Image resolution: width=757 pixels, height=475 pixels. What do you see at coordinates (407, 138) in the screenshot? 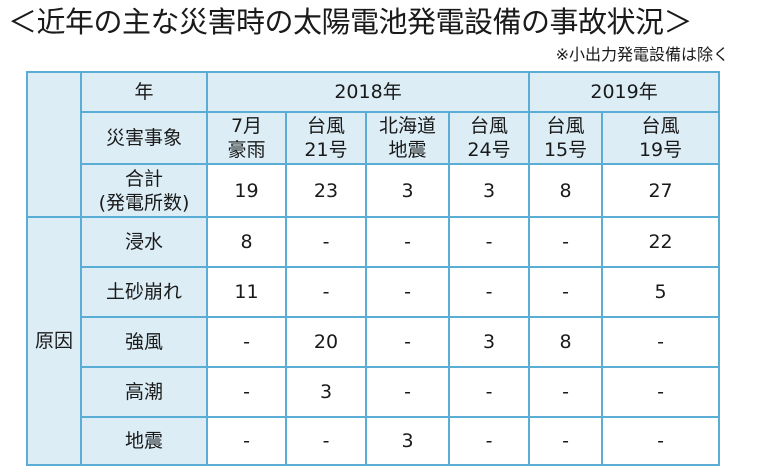
I see `event-cell: 北海道 地震` at bounding box center [407, 138].